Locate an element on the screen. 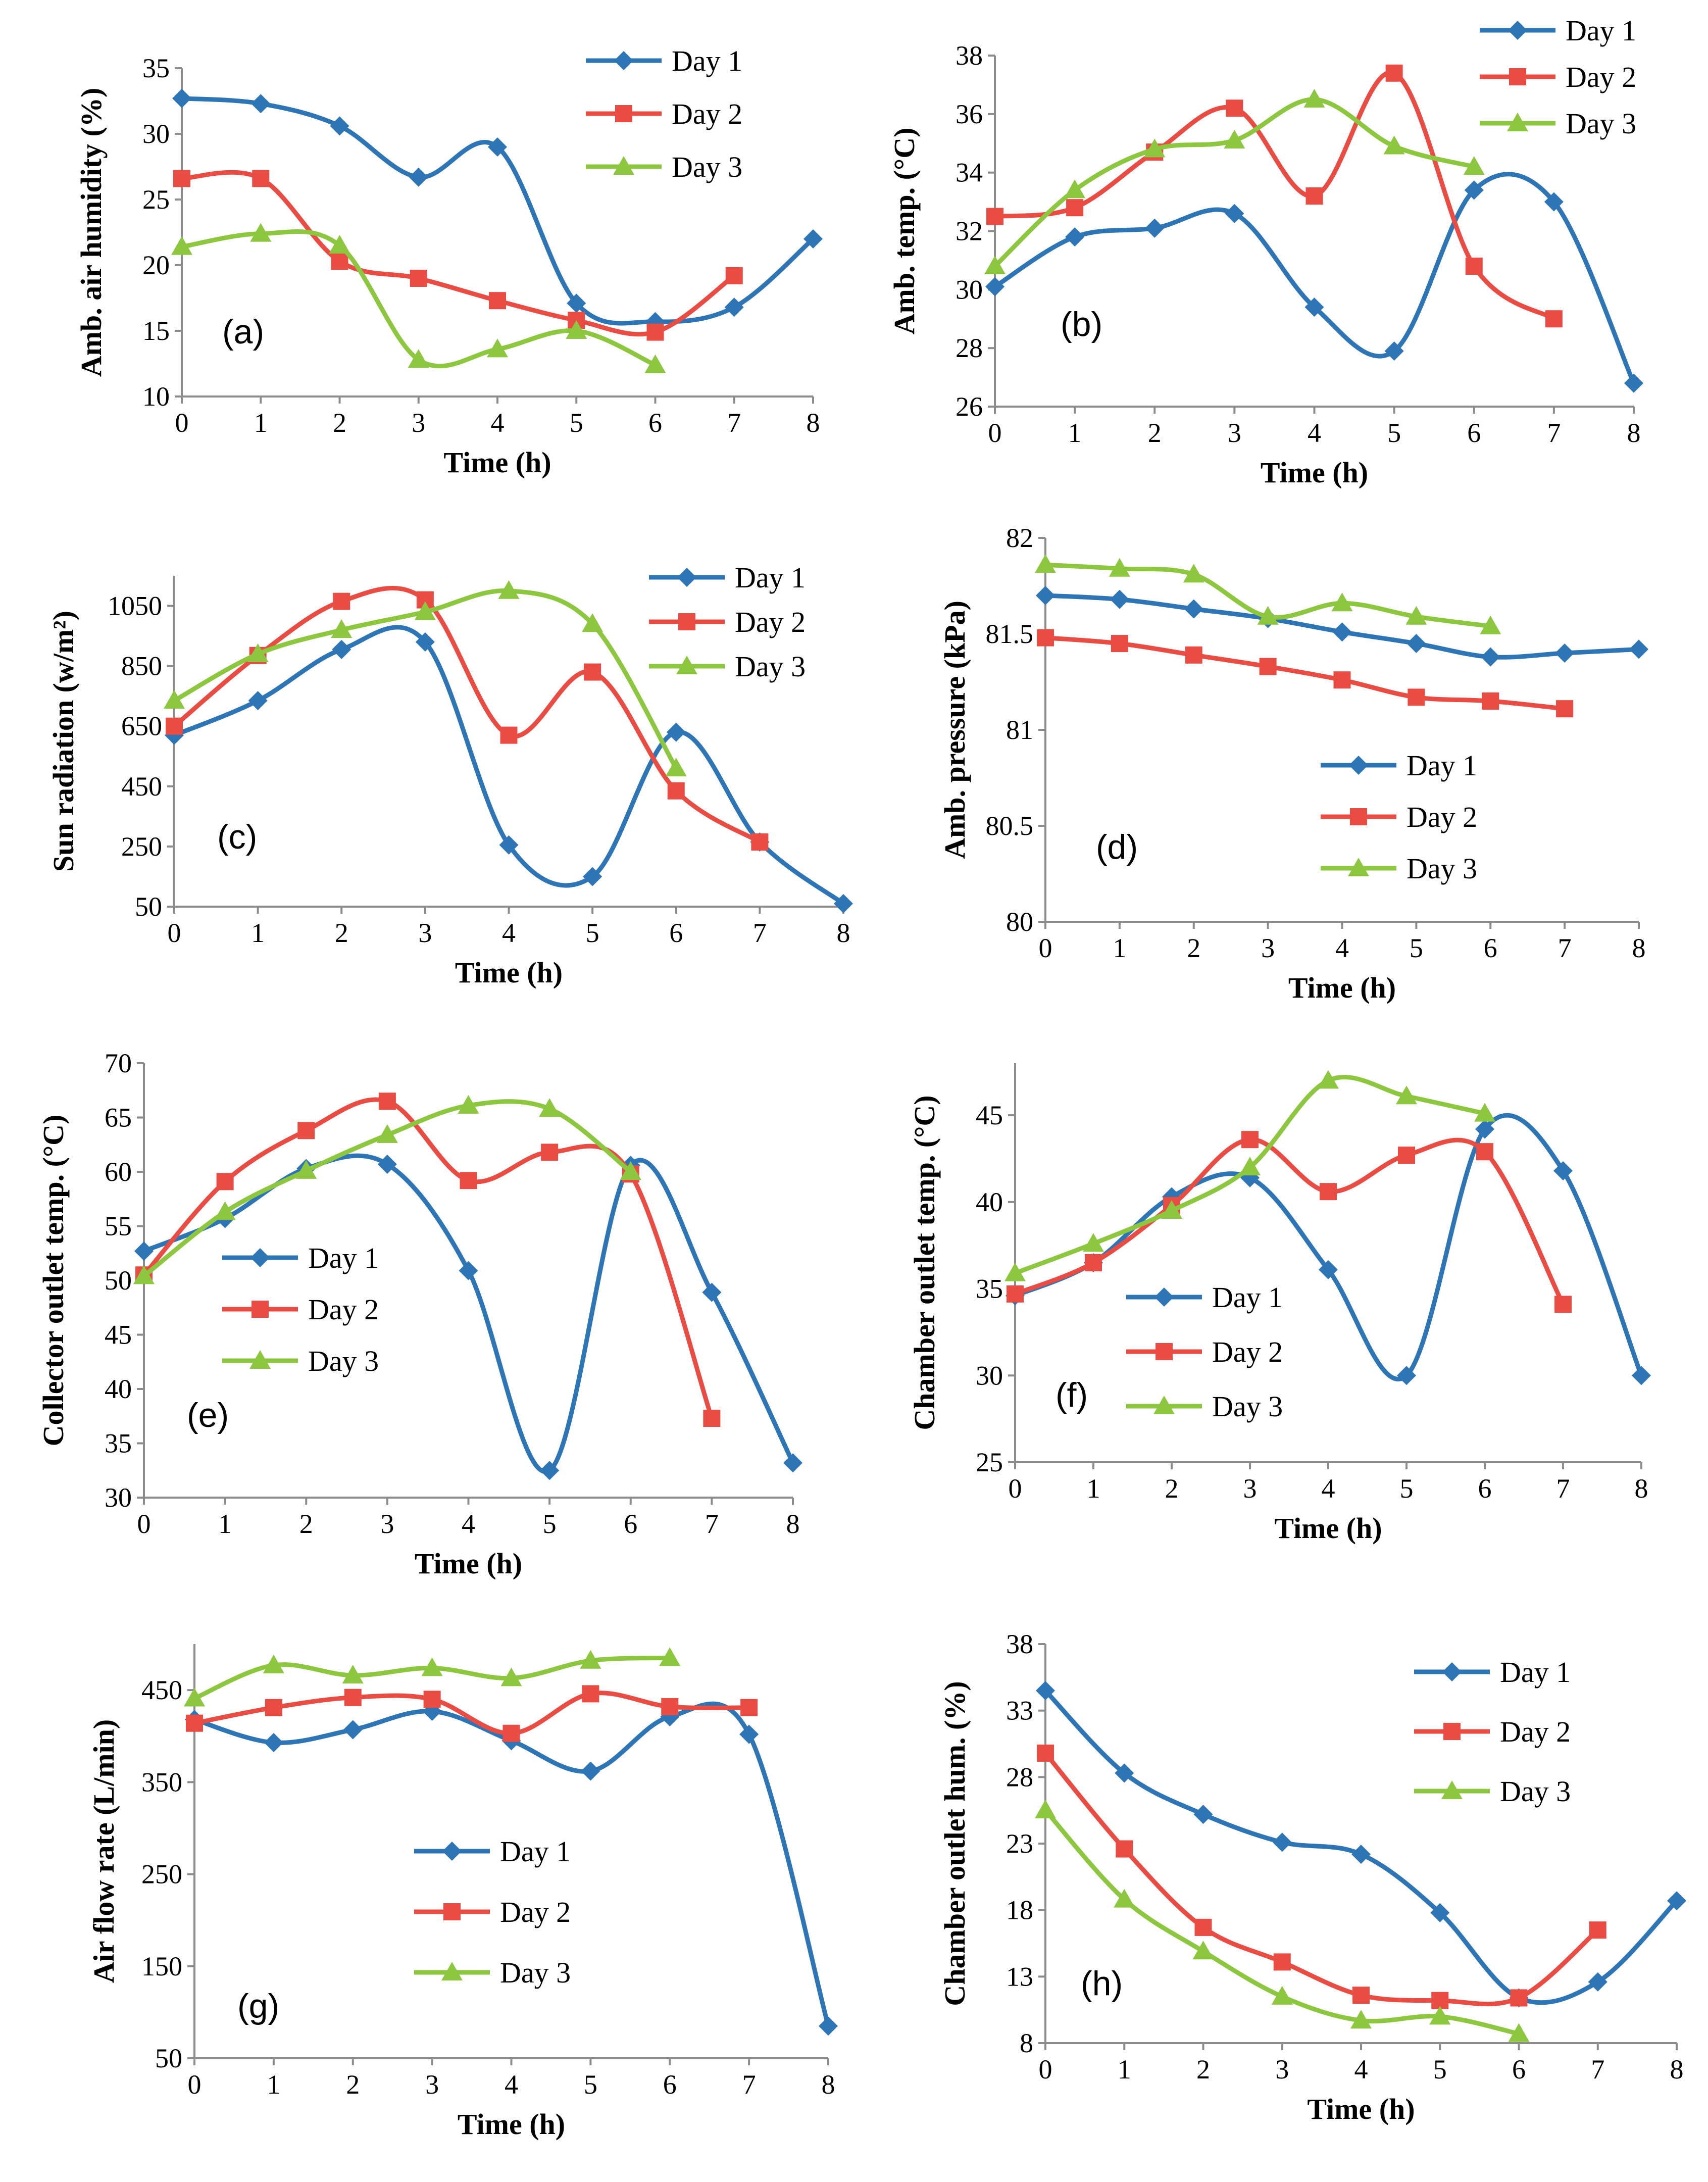 Image resolution: width=1708 pixels, height=2182 pixels. panel-label: (g) is located at coordinates (258, 2006).